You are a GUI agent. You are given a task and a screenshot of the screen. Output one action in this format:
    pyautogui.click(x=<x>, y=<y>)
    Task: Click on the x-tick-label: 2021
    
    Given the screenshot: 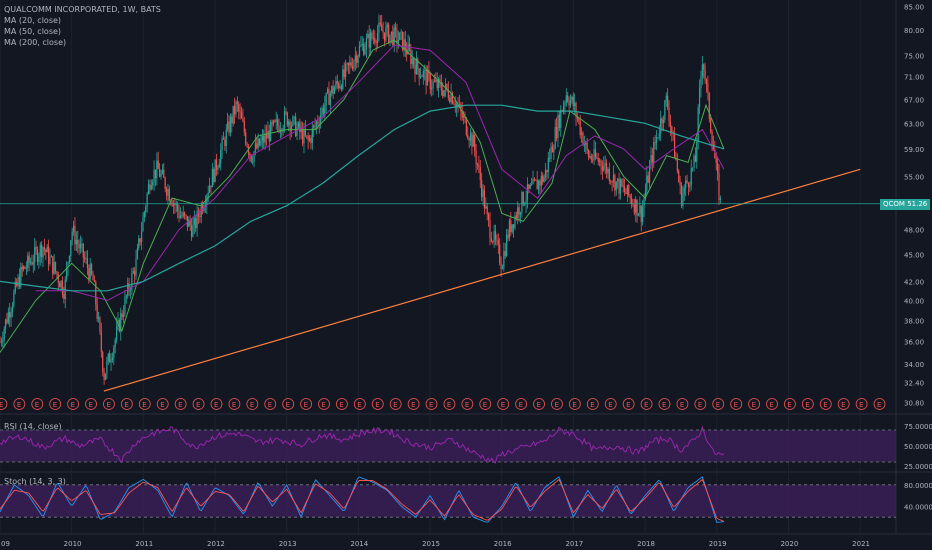 What is the action you would take?
    pyautogui.click(x=861, y=544)
    